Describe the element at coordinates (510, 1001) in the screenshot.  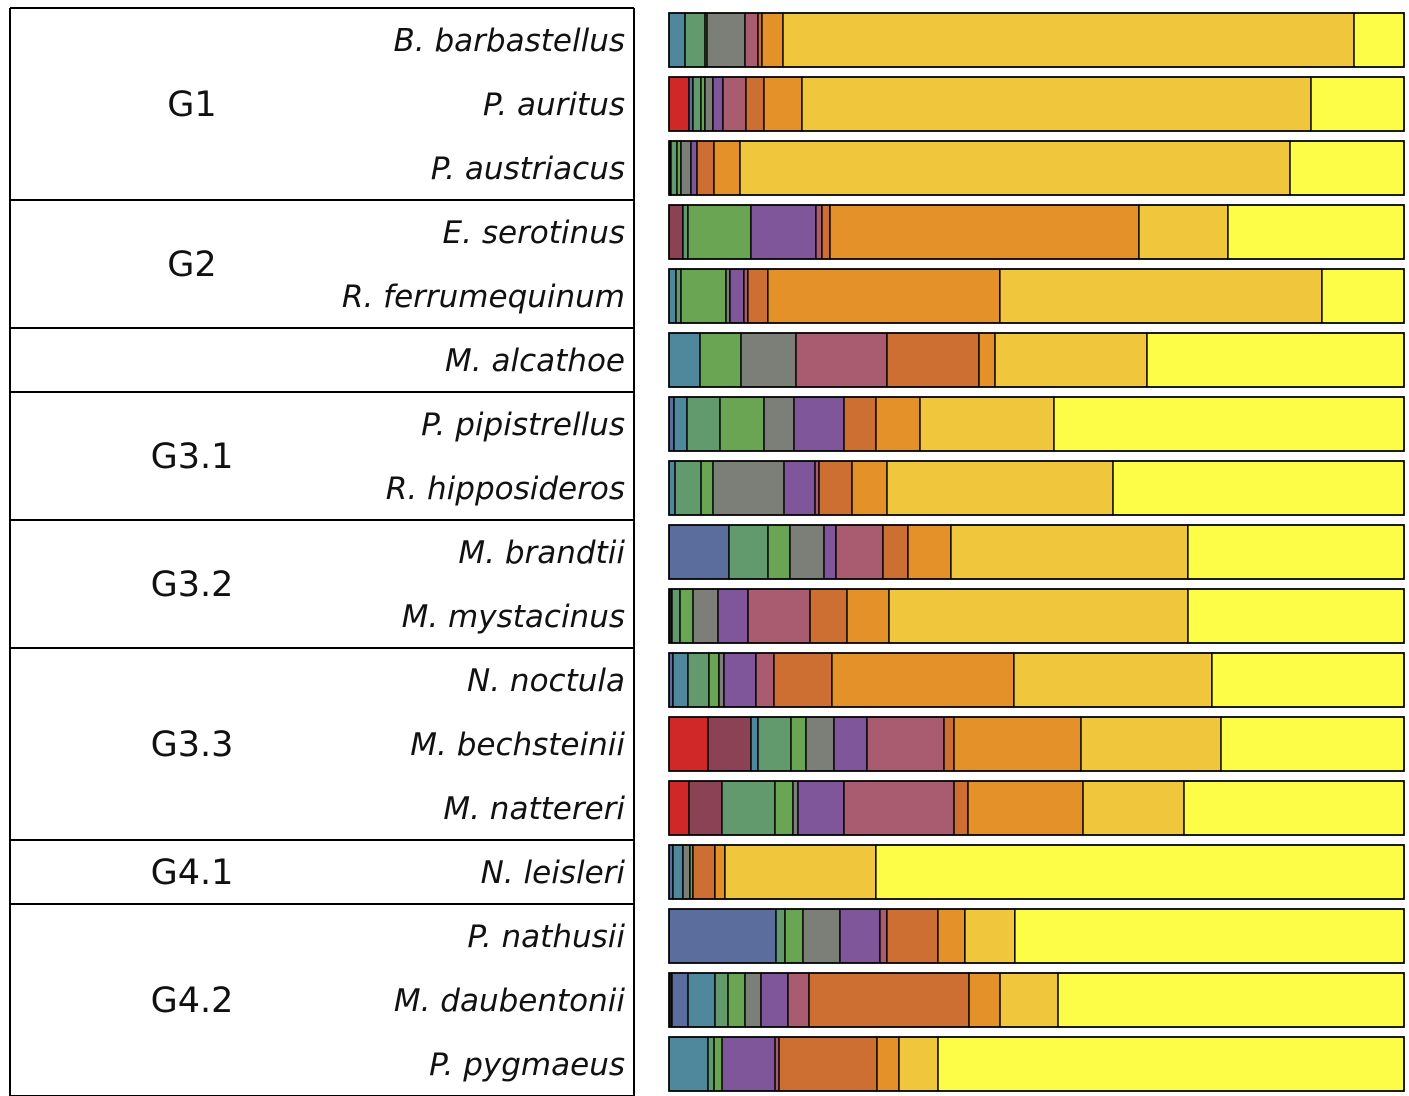
I see `species-label: M. daubentonii` at that location.